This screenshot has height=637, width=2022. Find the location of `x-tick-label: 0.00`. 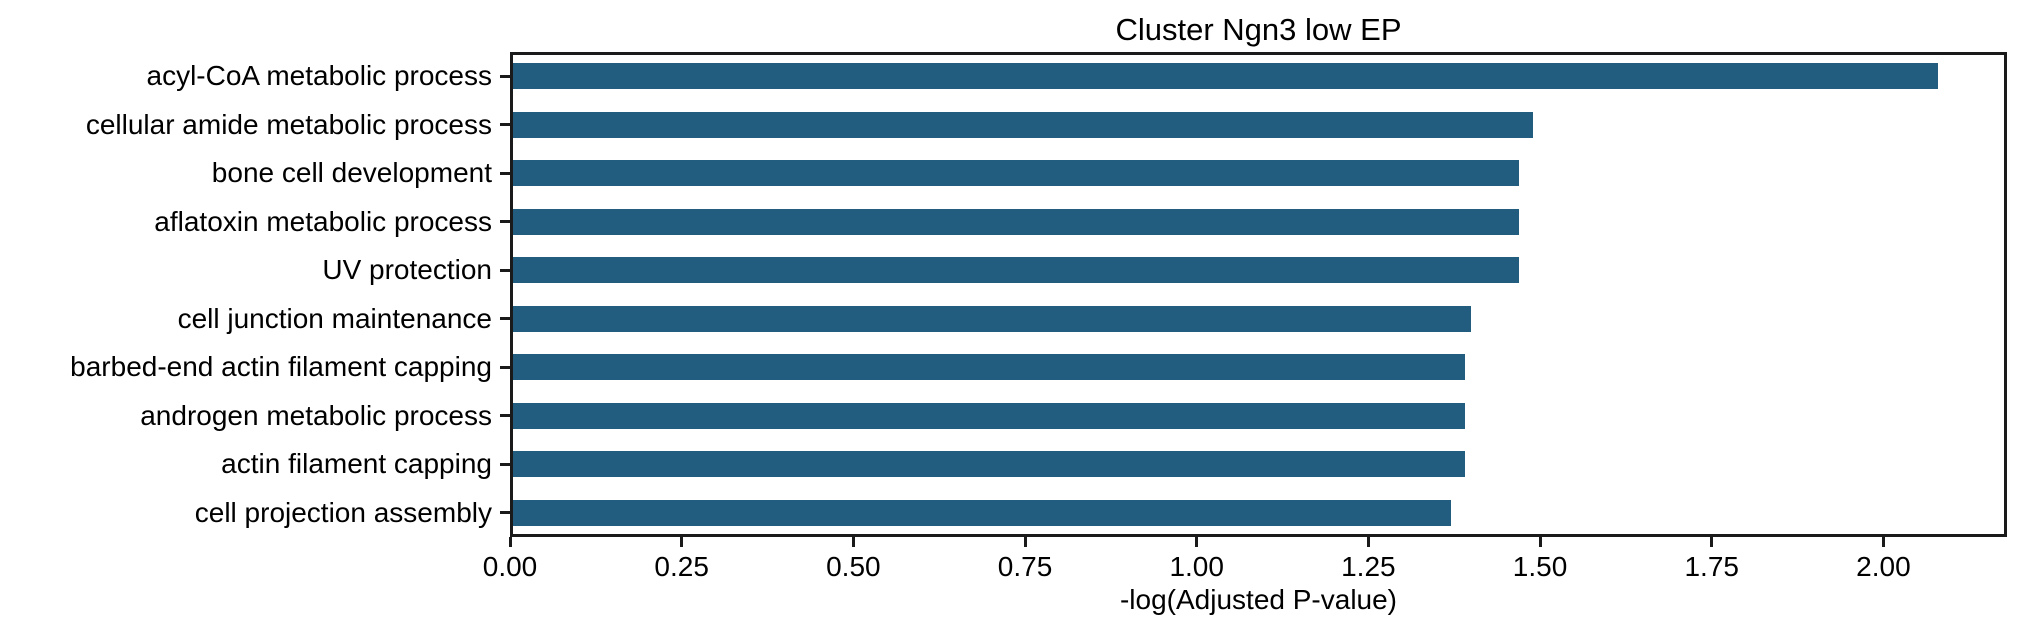

x-tick-label: 0.00 is located at coordinates (510, 566).